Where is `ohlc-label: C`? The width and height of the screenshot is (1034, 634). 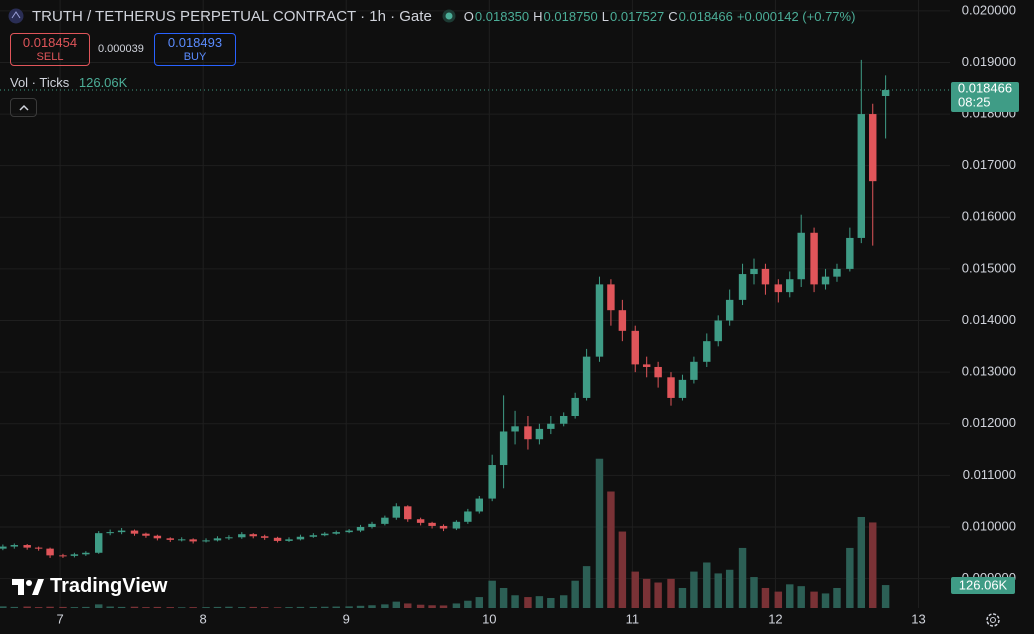
ohlc-label: C is located at coordinates (673, 16).